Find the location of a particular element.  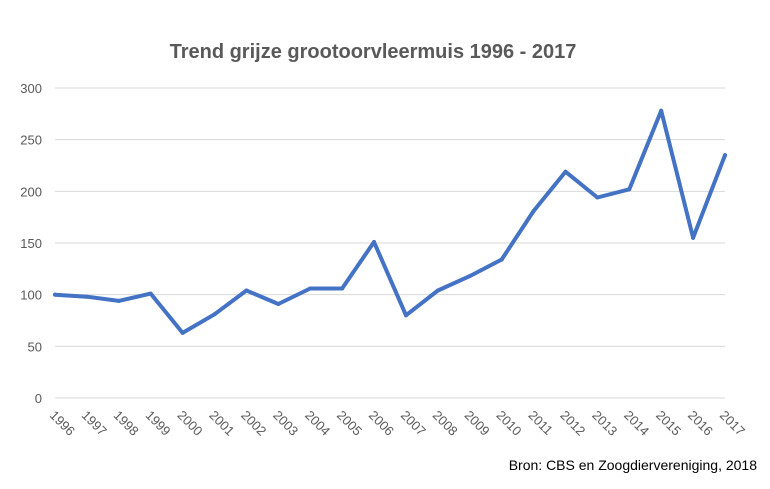

x-tick-label: 2015 is located at coordinates (668, 423).